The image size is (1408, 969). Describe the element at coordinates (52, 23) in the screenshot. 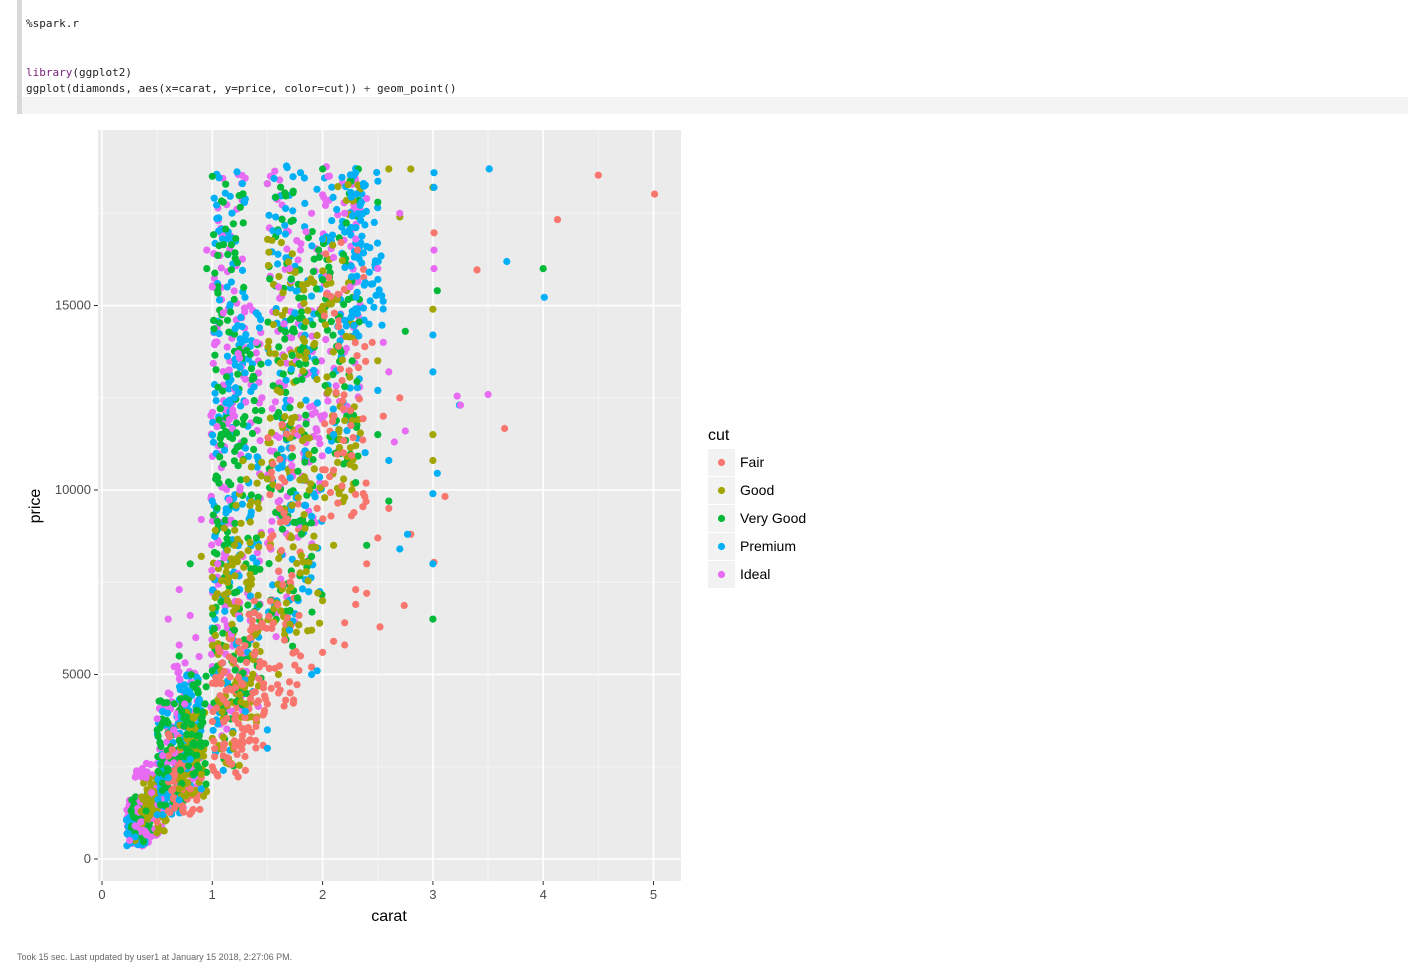

I see `code-magic: %spark.r` at that location.